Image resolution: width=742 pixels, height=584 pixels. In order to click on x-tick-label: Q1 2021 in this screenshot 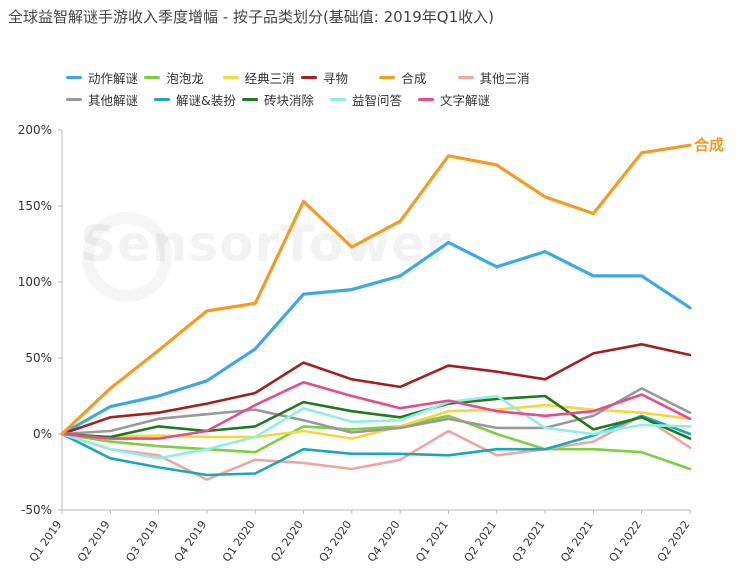, I will do `click(432, 541)`.